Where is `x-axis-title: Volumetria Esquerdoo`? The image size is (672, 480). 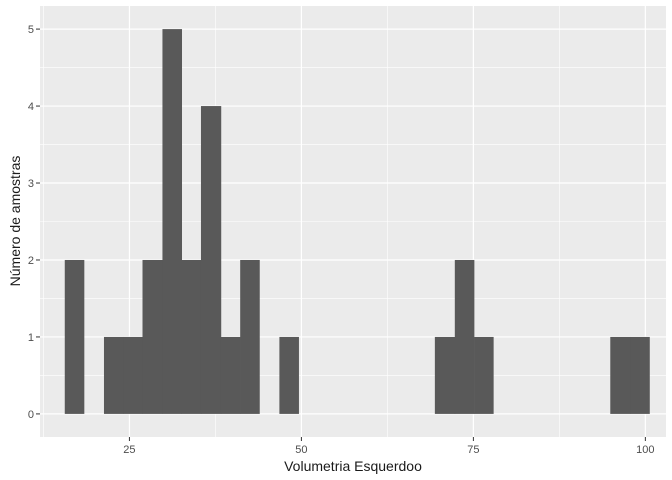
x-axis-title: Volumetria Esquerdoo is located at coordinates (353, 466).